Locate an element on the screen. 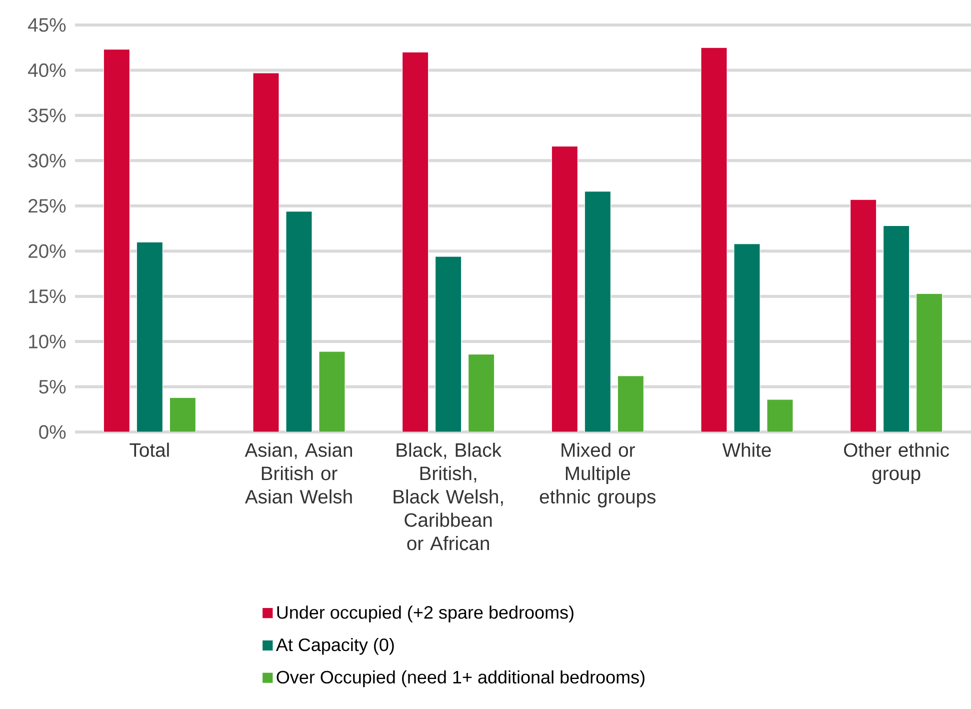 Image resolution: width=971 pixels, height=709 pixels. y-tick-label: 30% is located at coordinates (47, 161).